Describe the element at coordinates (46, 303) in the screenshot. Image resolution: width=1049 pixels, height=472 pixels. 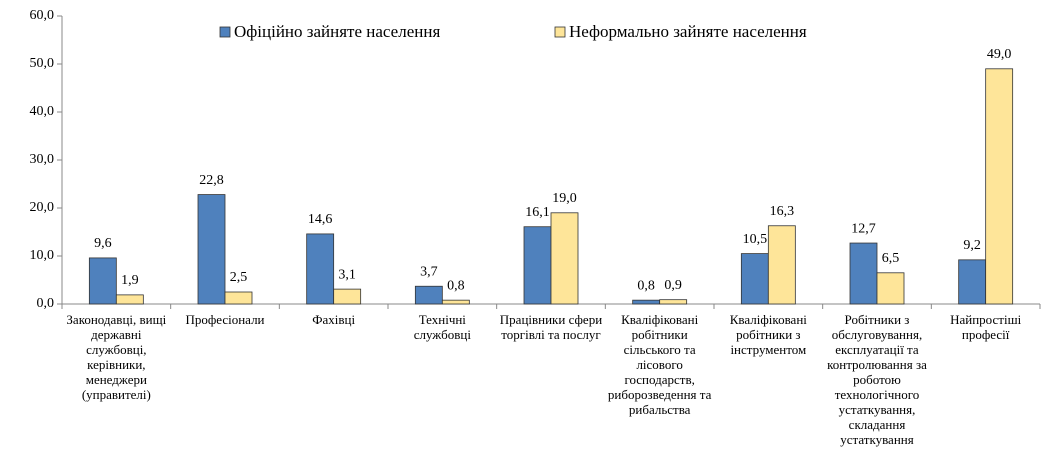
I see `y-tick-label: 0,0` at that location.